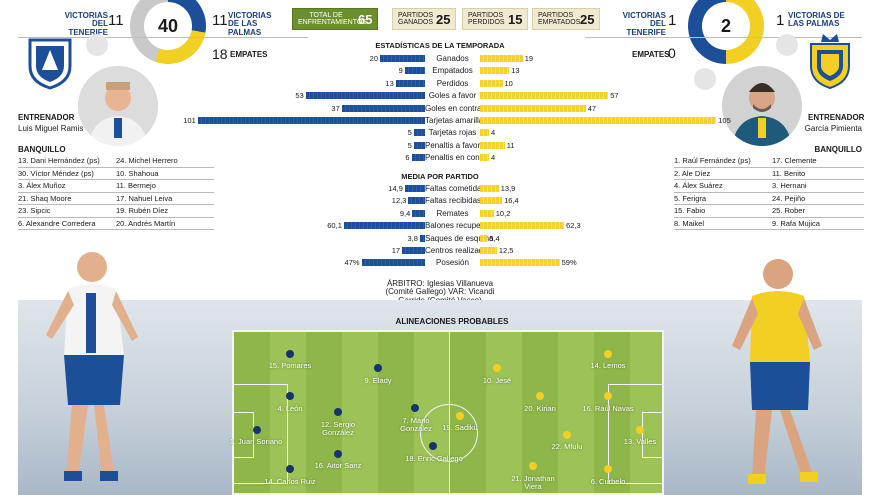 Image resolution: width=880 pixels, height=495 pixels. I want to click on bench-player: 9. Rafa Mujica, so click(796, 223).